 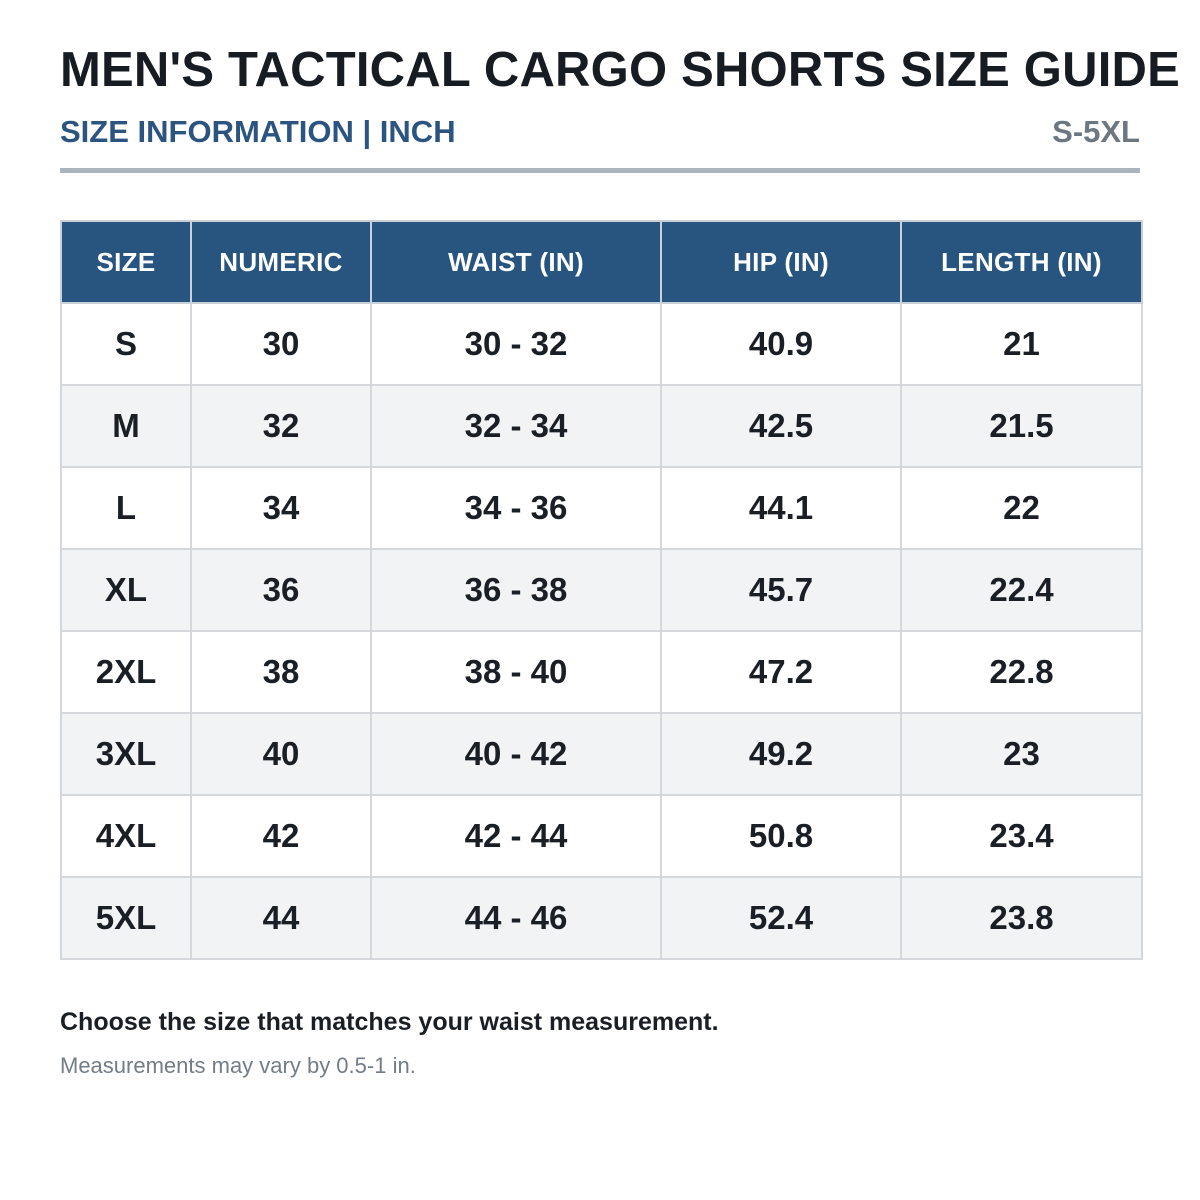 I want to click on table-row: 2XL 38 38 - 40 47.2 22.8, so click(x=601, y=672).